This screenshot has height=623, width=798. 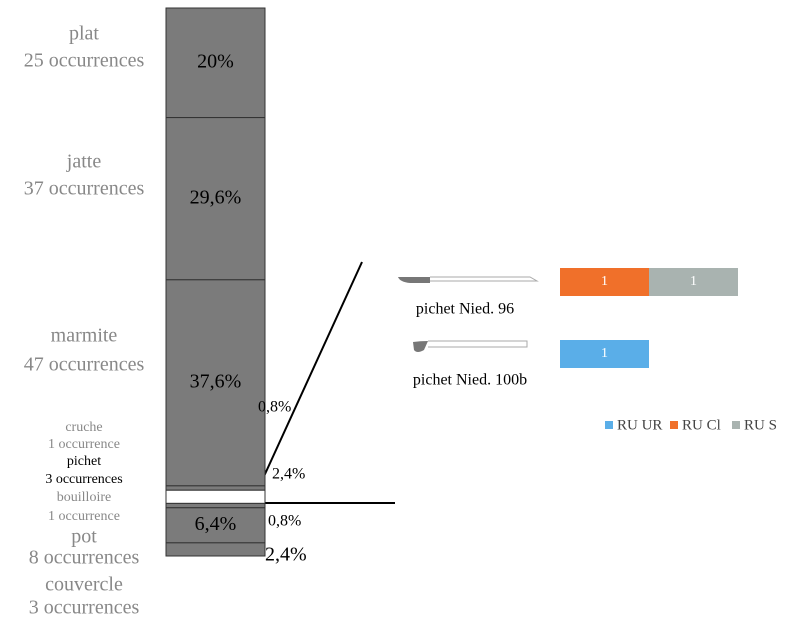 What do you see at coordinates (465, 309) in the screenshot?
I see `category-label: pichet Nied. 96` at bounding box center [465, 309].